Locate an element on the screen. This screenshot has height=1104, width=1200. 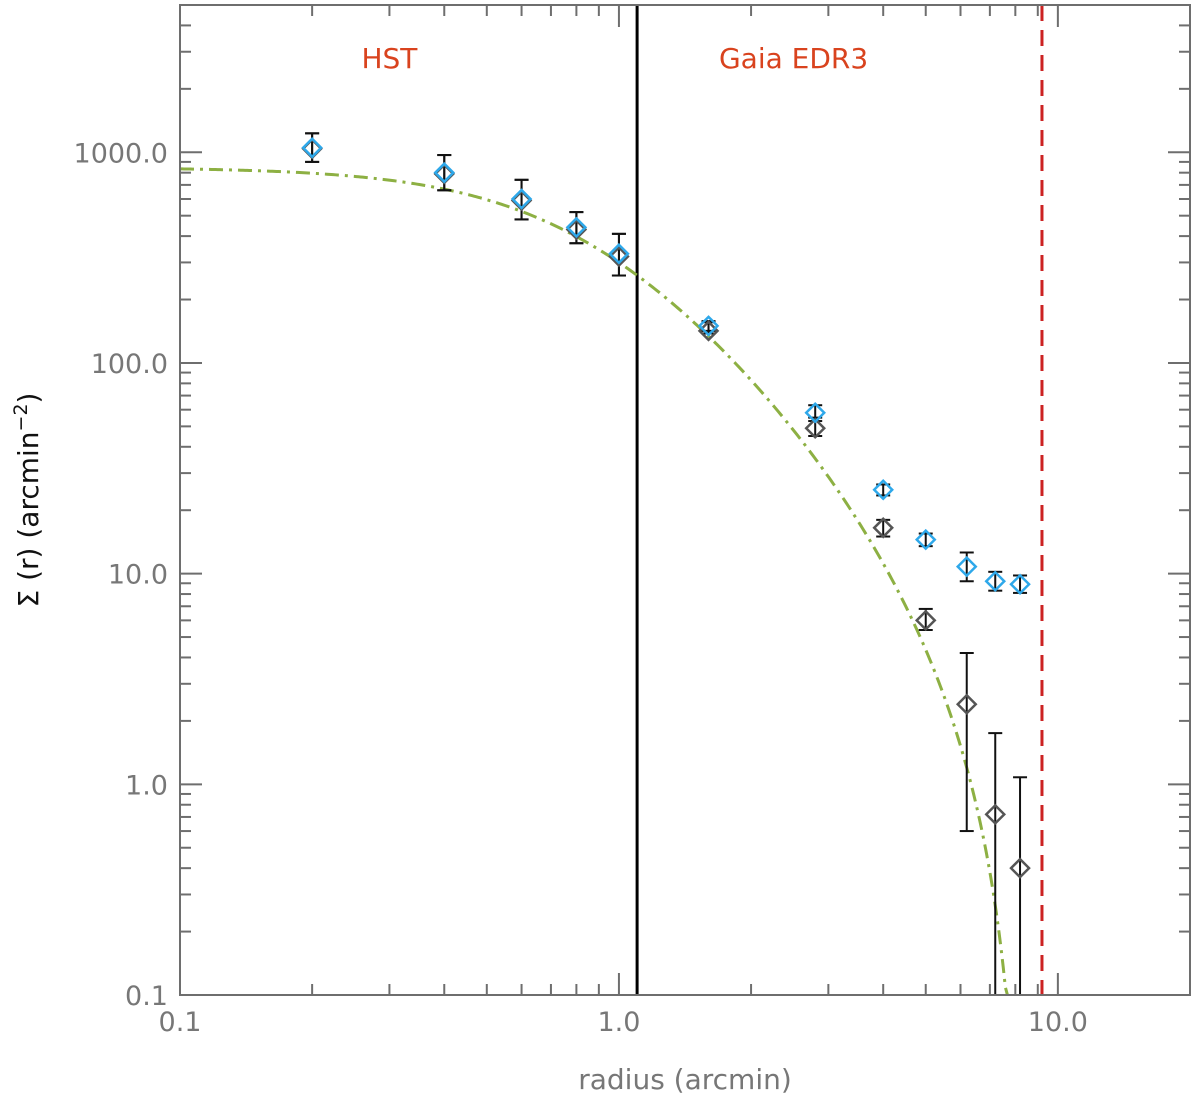
y-tick-label: 1000.0 is located at coordinates (121, 153).